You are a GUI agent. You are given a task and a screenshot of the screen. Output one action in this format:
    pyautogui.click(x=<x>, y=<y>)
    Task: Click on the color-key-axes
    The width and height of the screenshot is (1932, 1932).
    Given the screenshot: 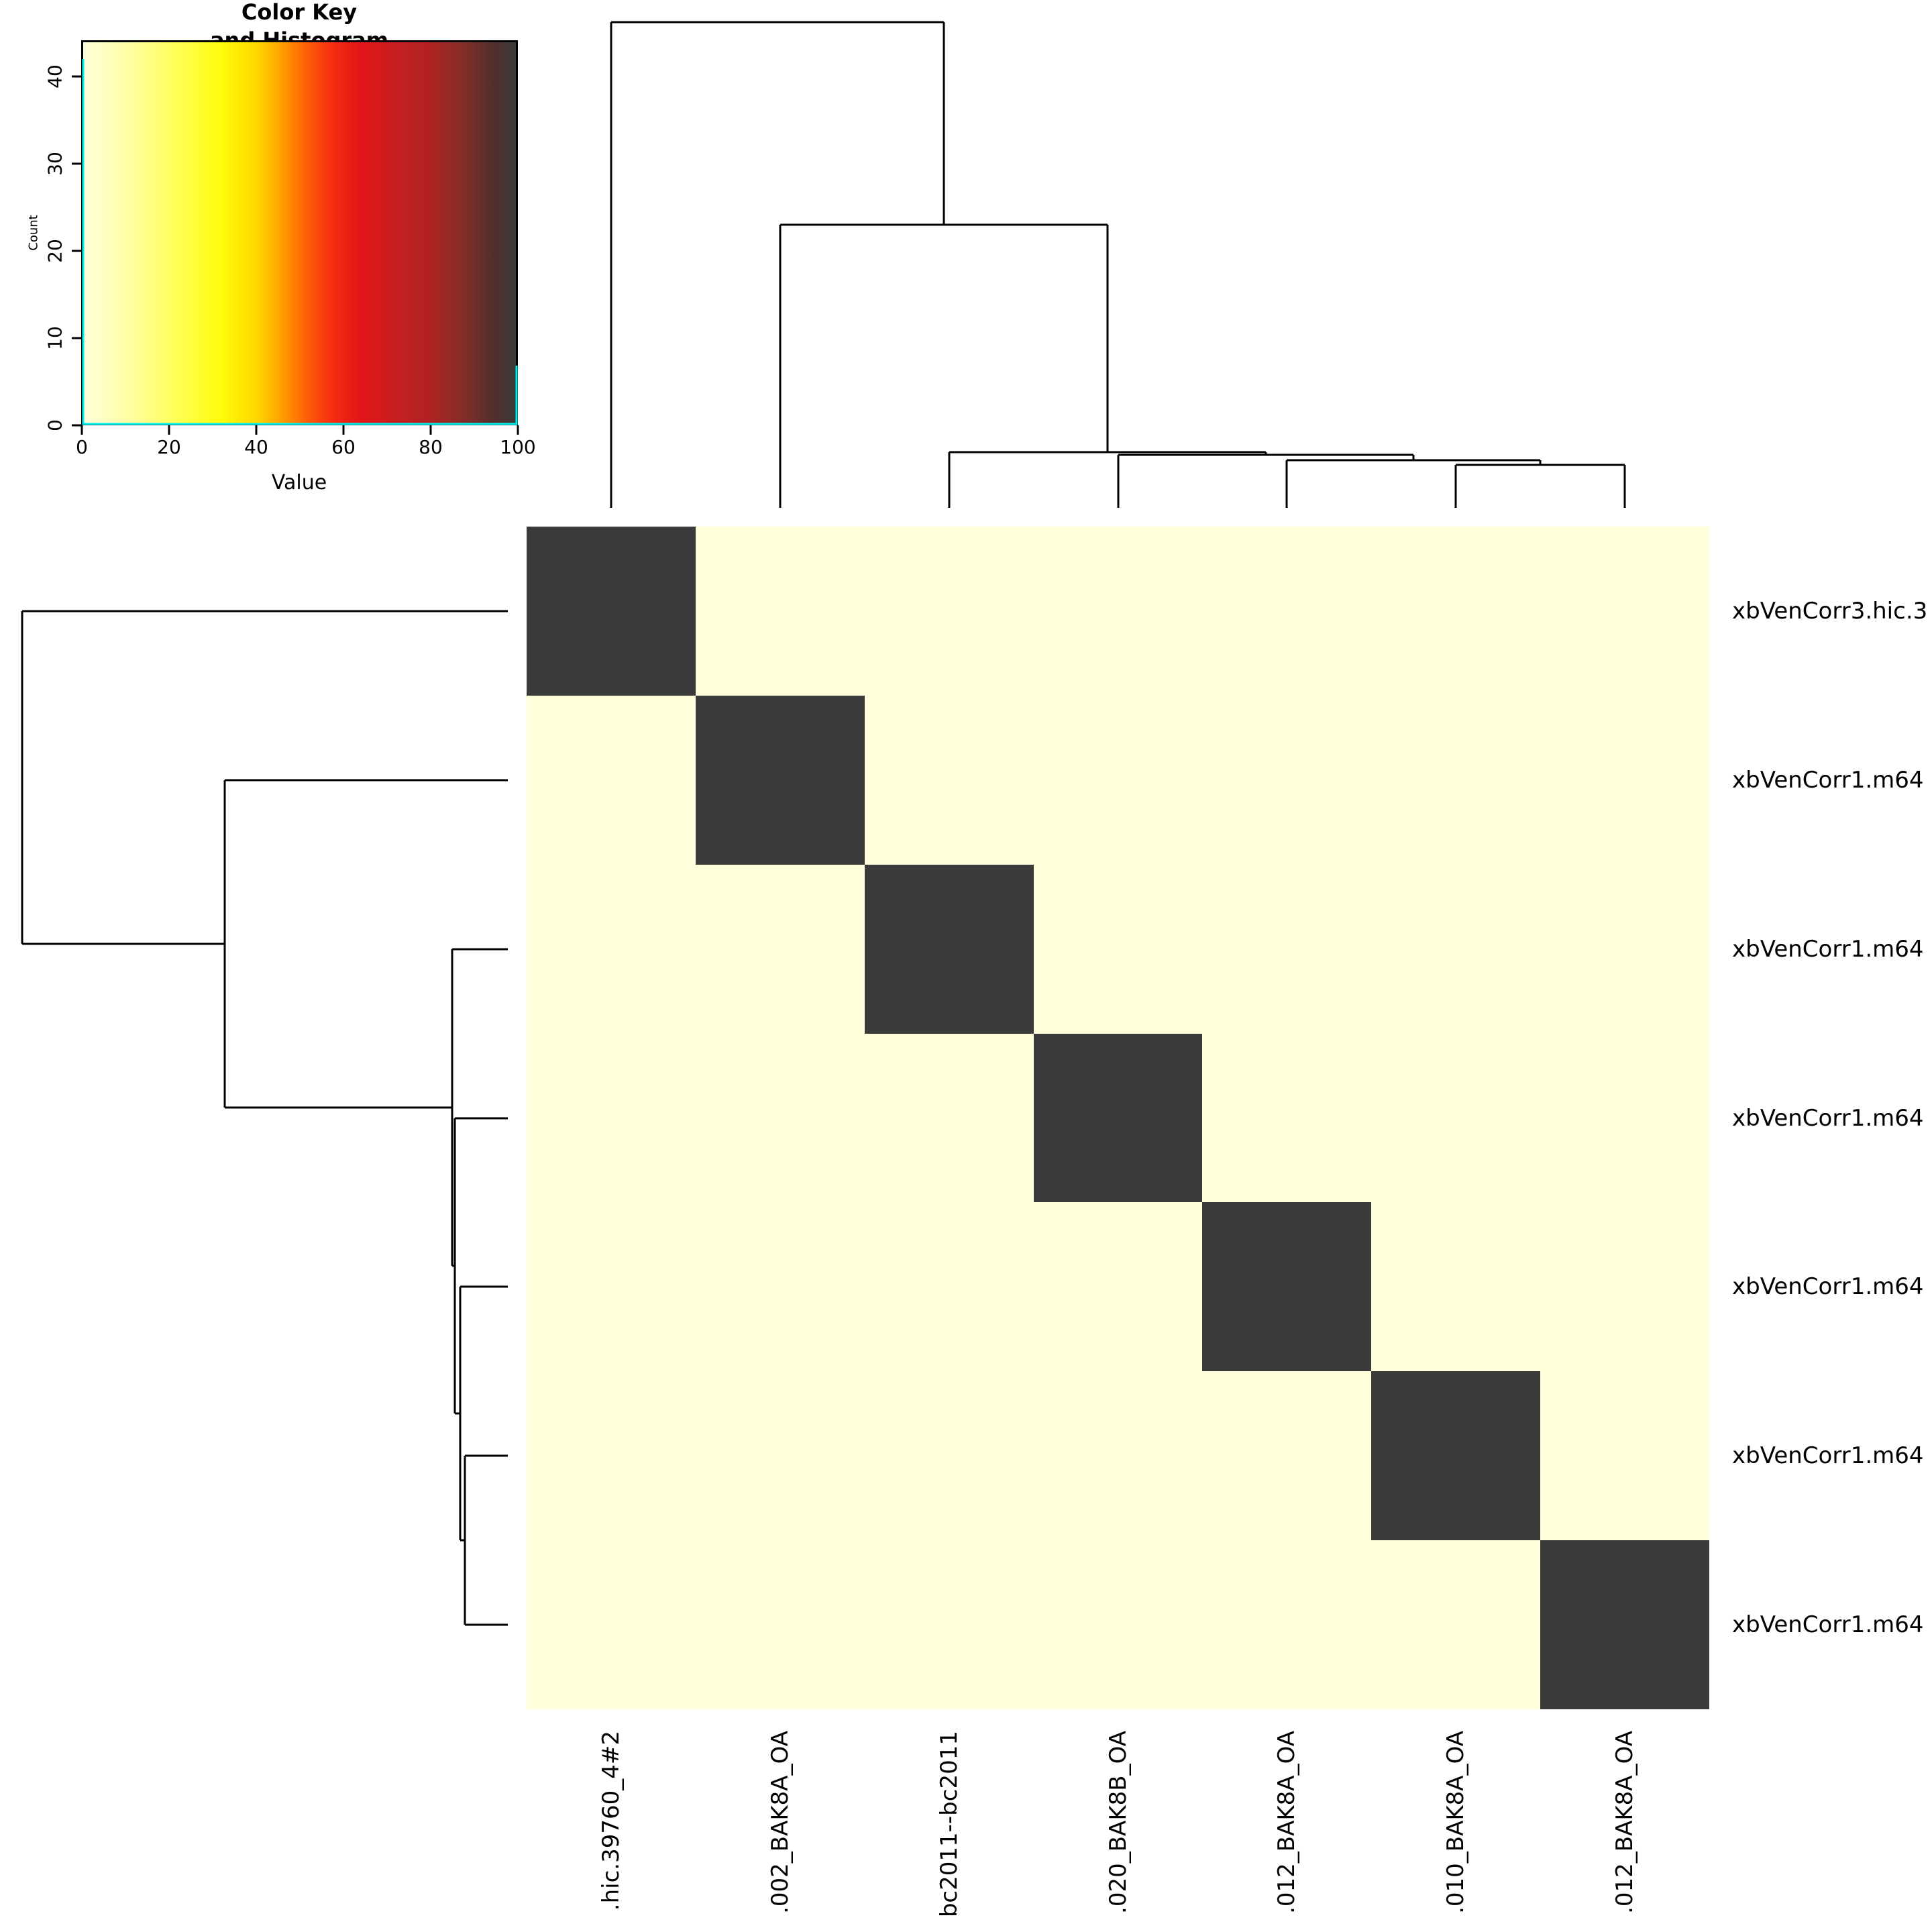 What is the action you would take?
    pyautogui.click(x=295, y=247)
    